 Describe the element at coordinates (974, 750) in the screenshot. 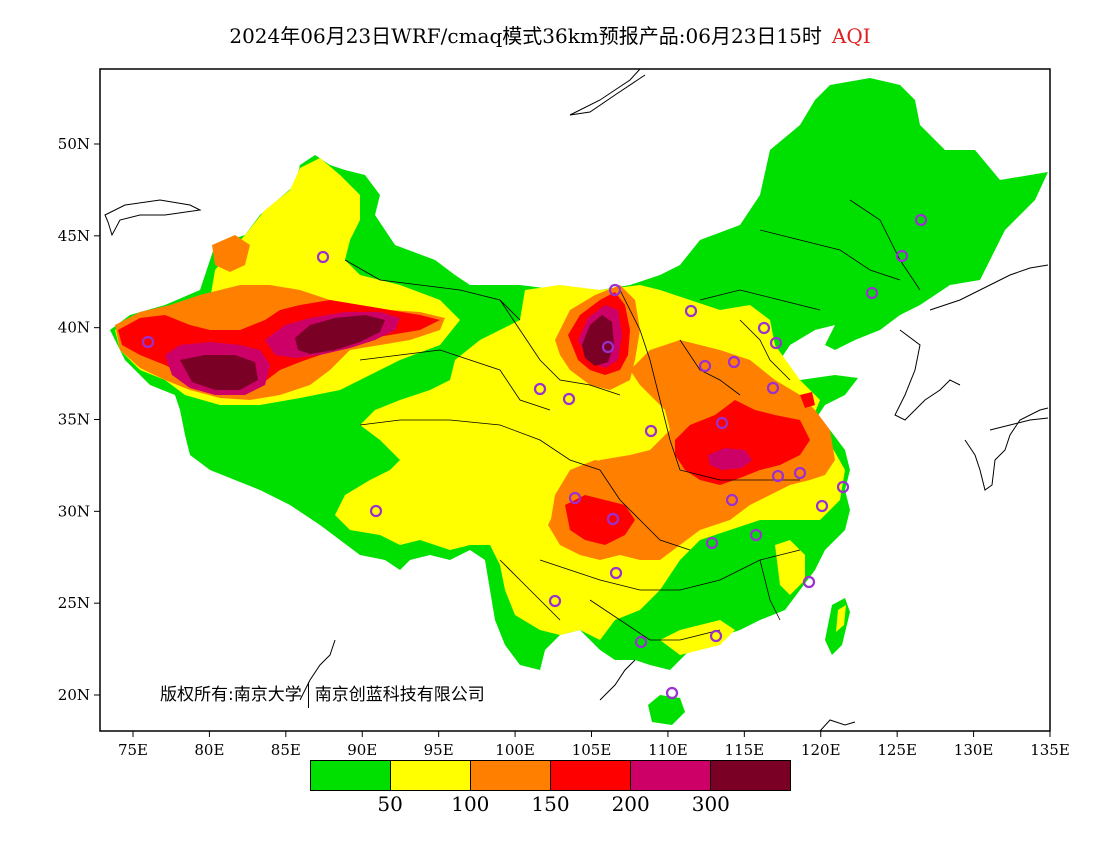

I see `x-tick-label: 130E` at that location.